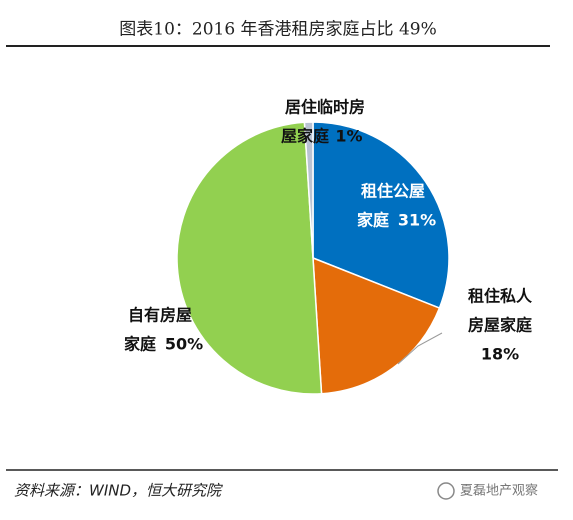  What do you see at coordinates (393, 191) in the screenshot?
I see `slice-label: 租住公屋` at bounding box center [393, 191].